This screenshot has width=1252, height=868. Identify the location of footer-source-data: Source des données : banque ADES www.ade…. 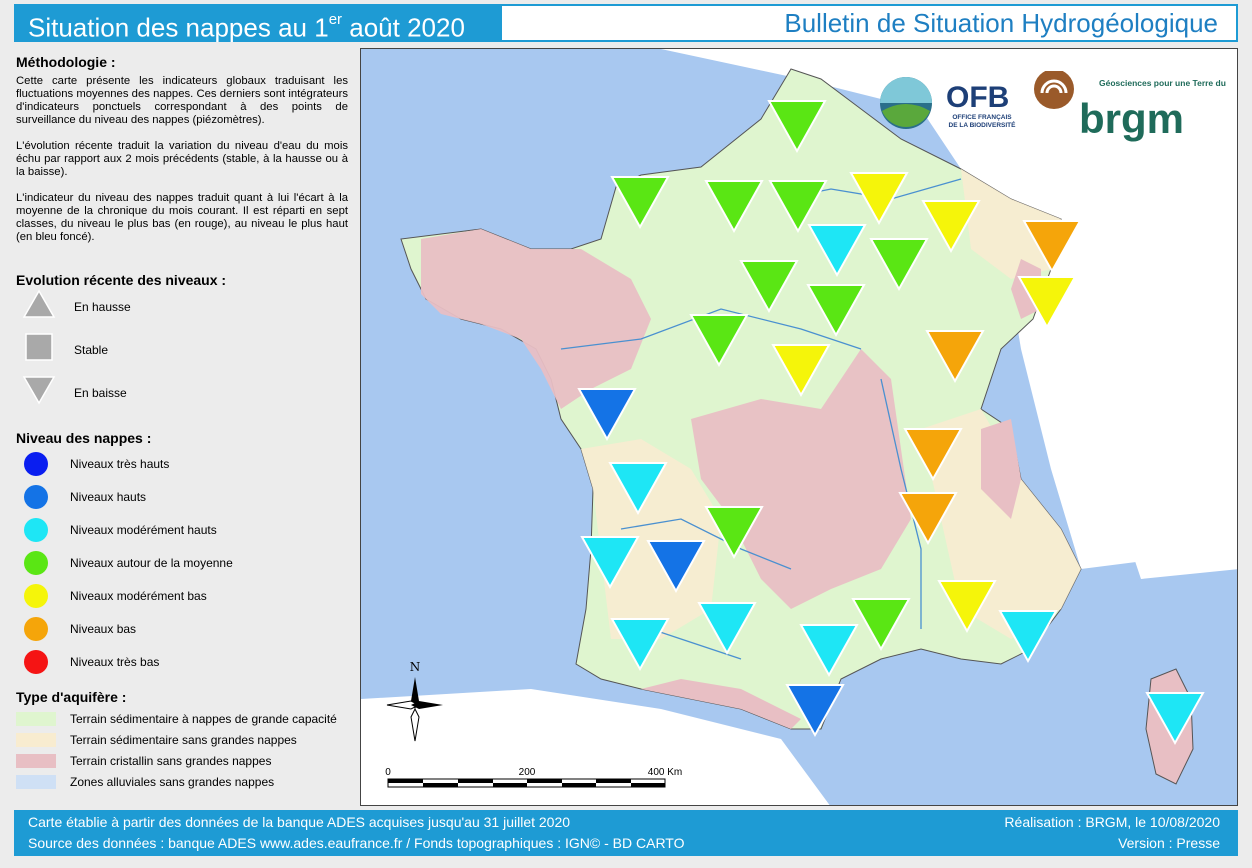
(356, 843).